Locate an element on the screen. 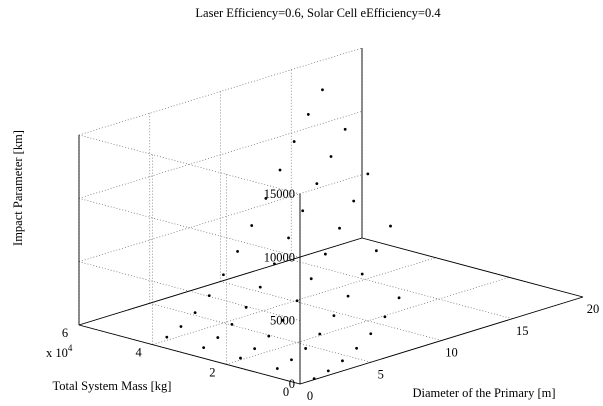 This screenshot has width=603, height=406. y-axis-multiplier-base: x 10 is located at coordinates (57, 353).